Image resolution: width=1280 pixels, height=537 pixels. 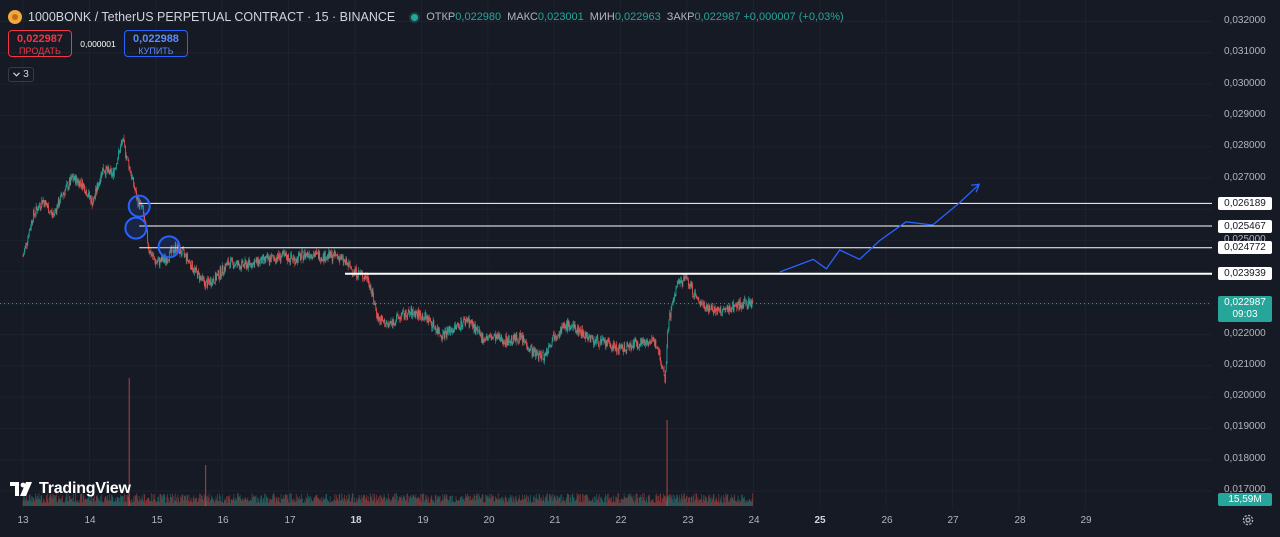 I want to click on indicators-toggle-button: 3, so click(x=21, y=74).